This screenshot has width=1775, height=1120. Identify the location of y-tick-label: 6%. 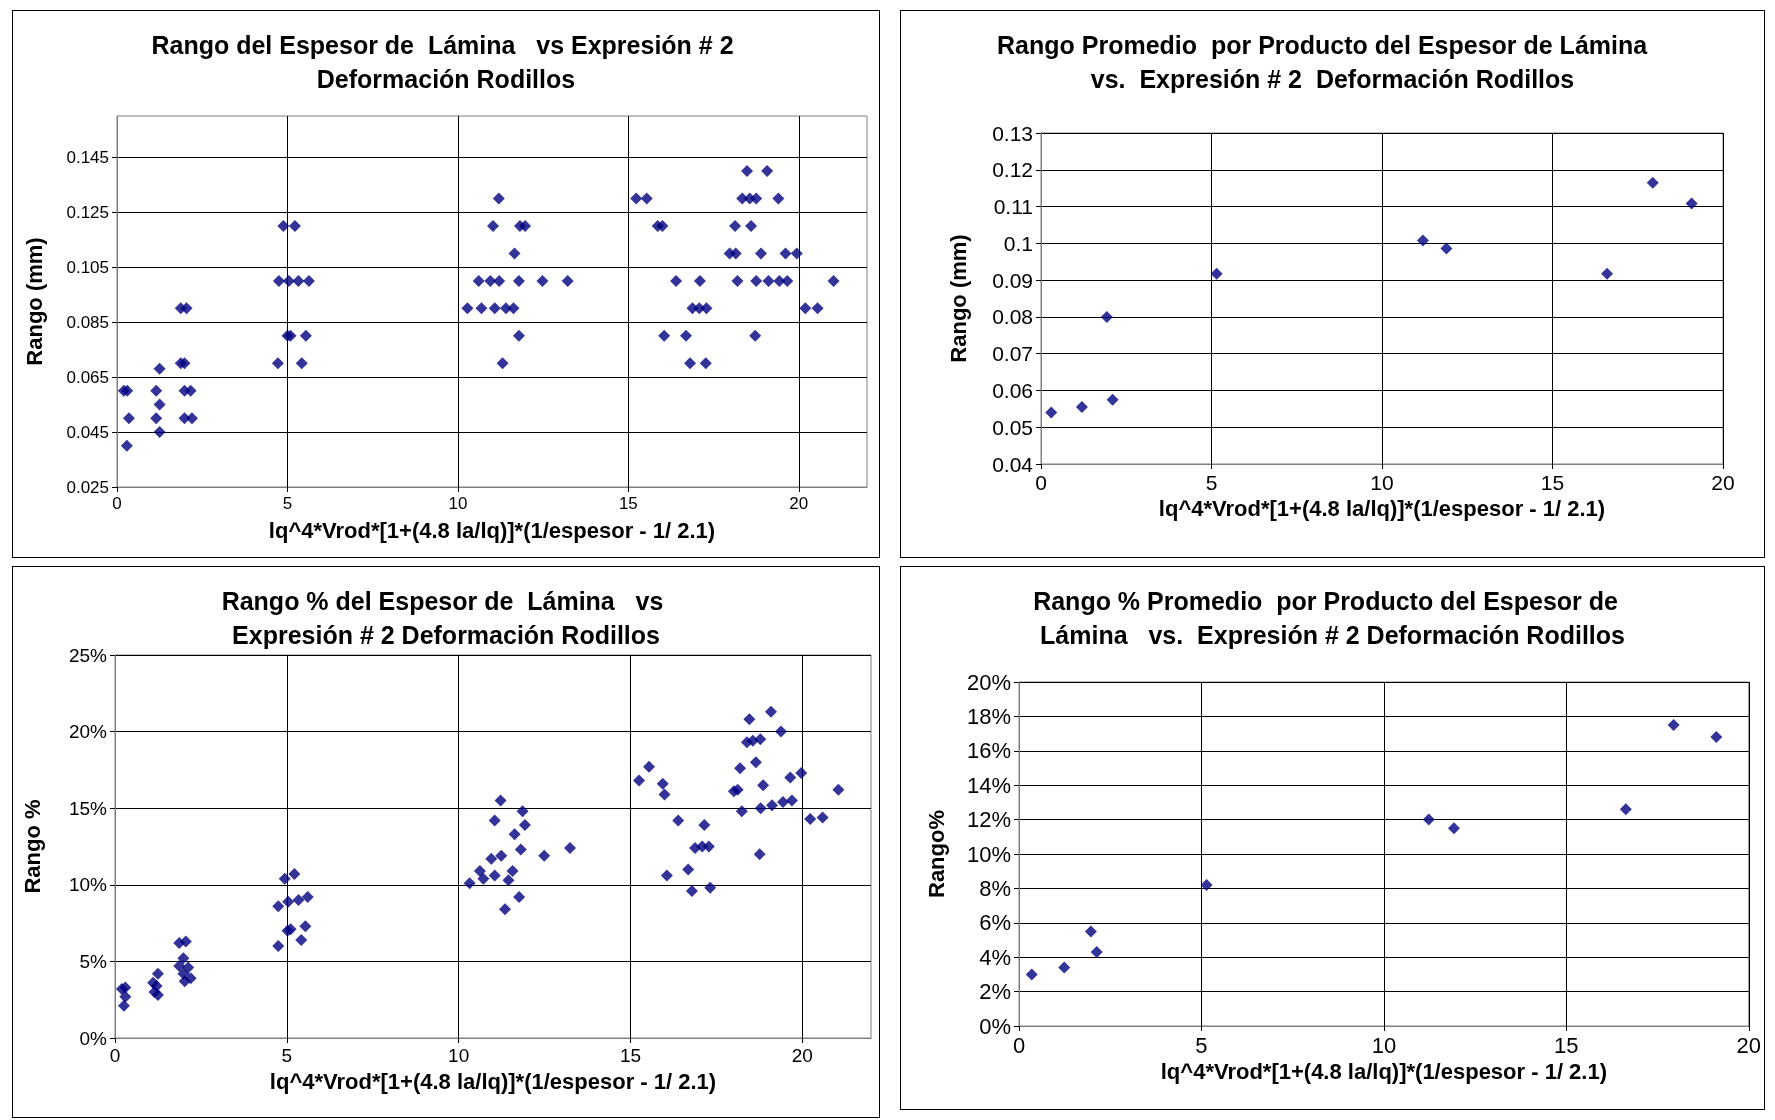
(995, 923).